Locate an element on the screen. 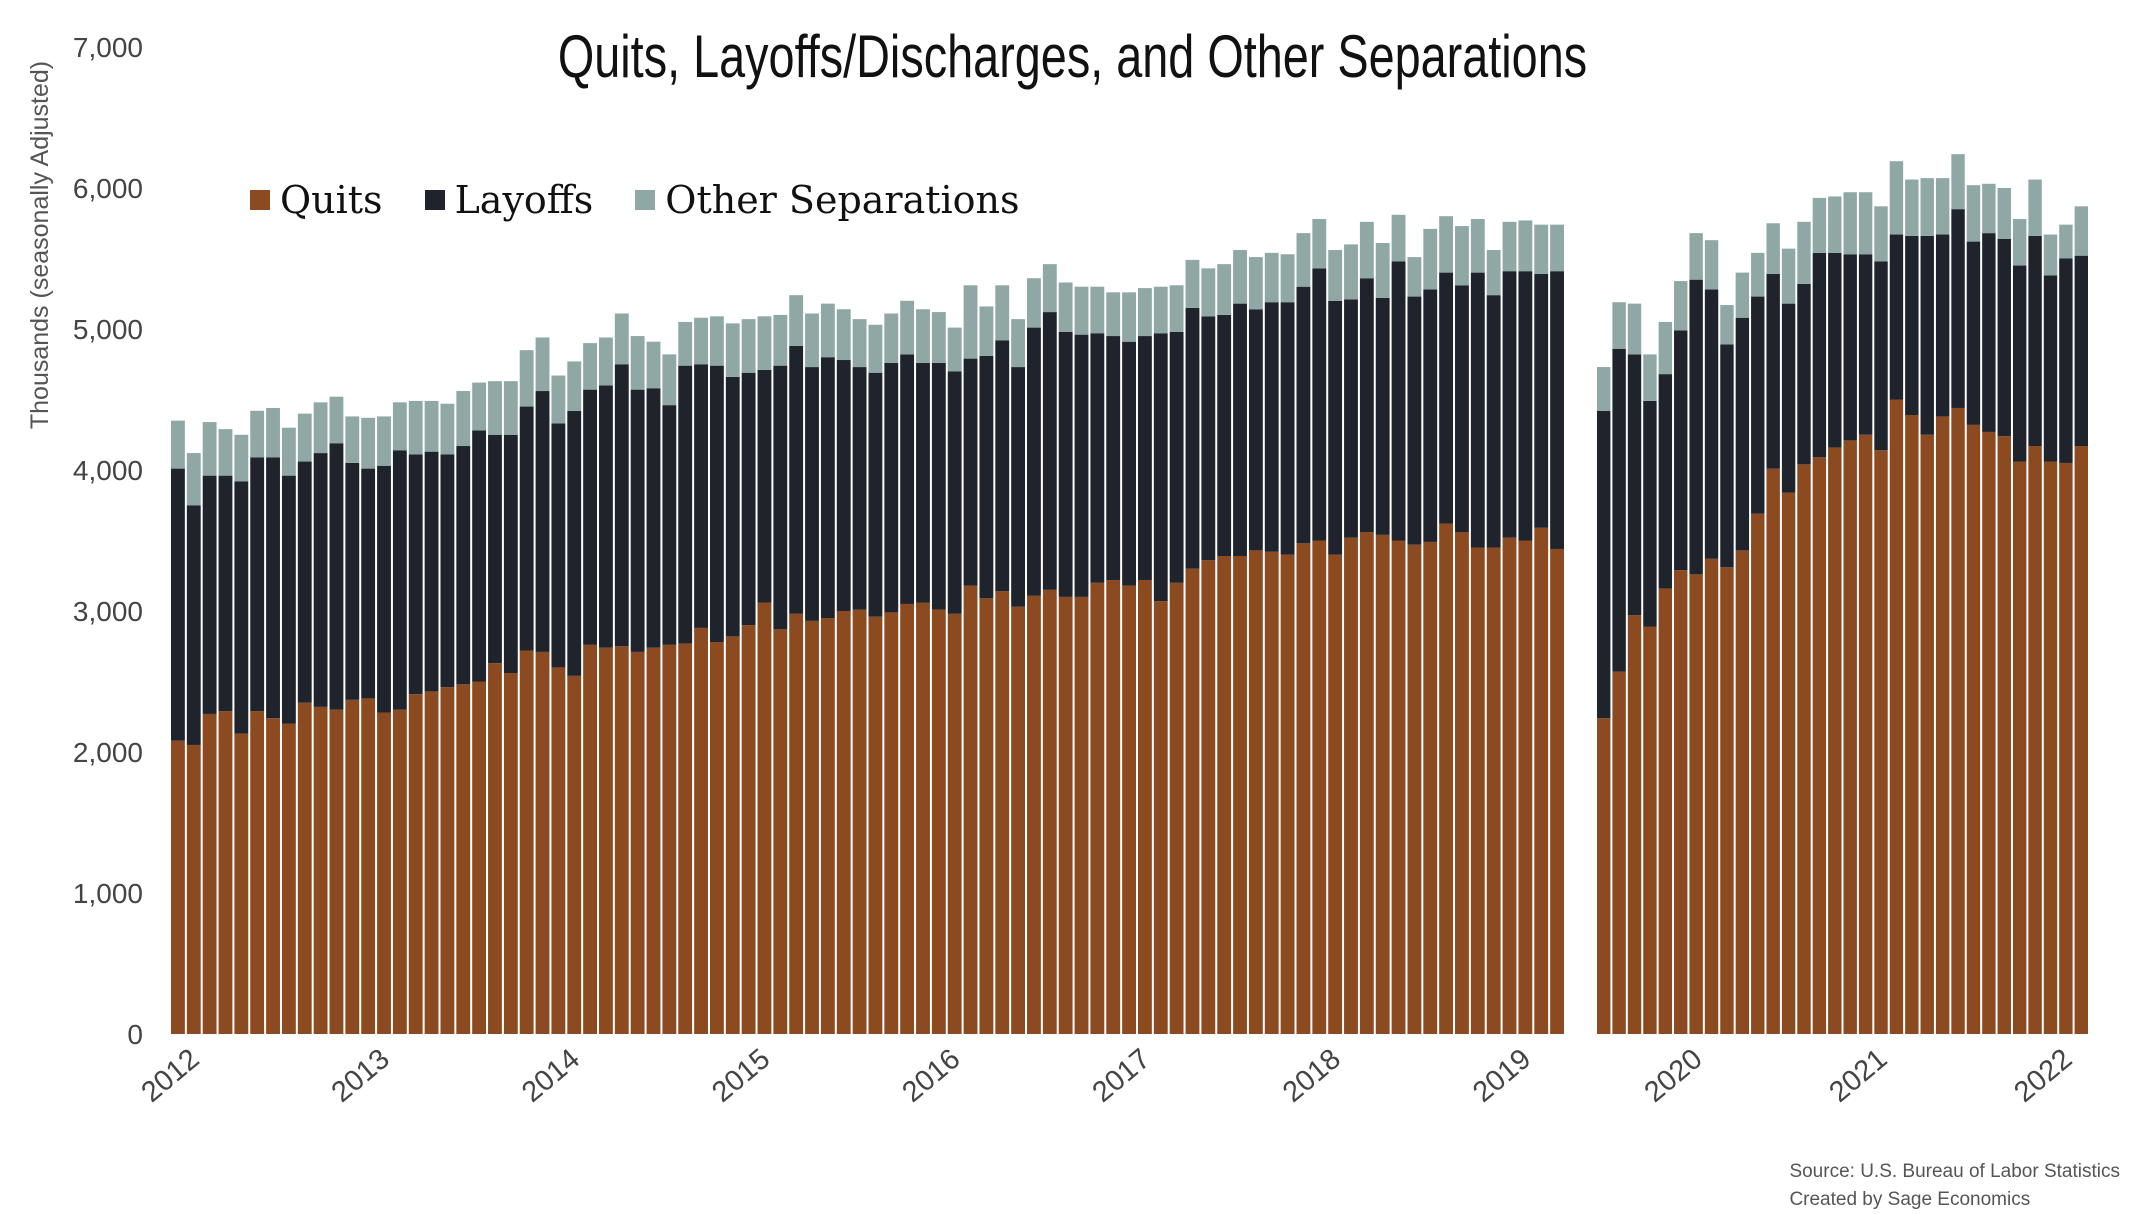 This screenshot has width=2145, height=1214. x-tick-label: 2012 is located at coordinates (171, 1076).